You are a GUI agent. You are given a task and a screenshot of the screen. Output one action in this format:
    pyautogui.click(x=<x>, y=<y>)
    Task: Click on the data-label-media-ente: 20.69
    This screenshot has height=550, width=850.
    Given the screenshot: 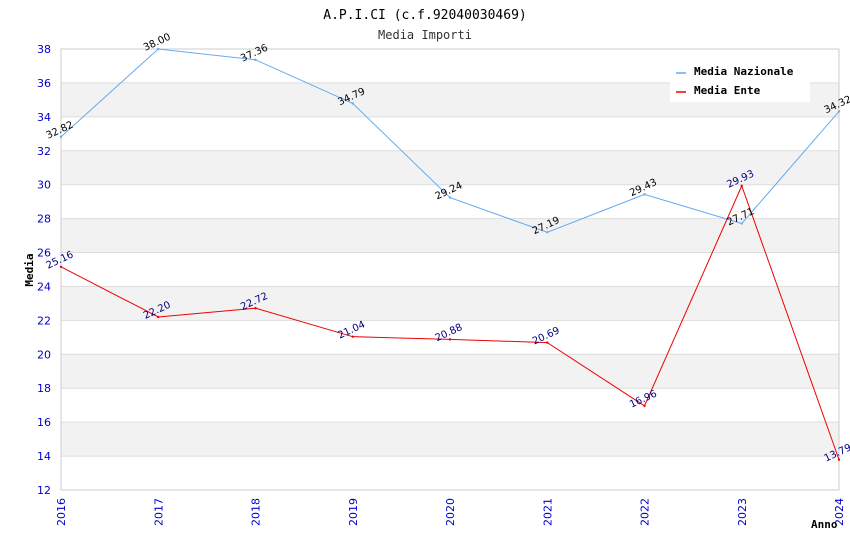 What is the action you would take?
    pyautogui.click(x=546, y=336)
    